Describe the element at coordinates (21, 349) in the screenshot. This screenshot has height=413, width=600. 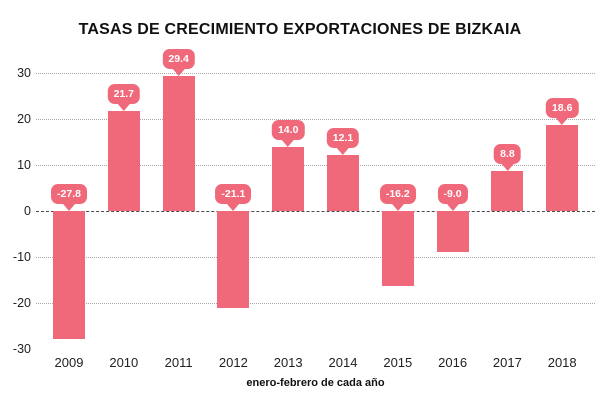
I see `y-tick-label: -30` at that location.